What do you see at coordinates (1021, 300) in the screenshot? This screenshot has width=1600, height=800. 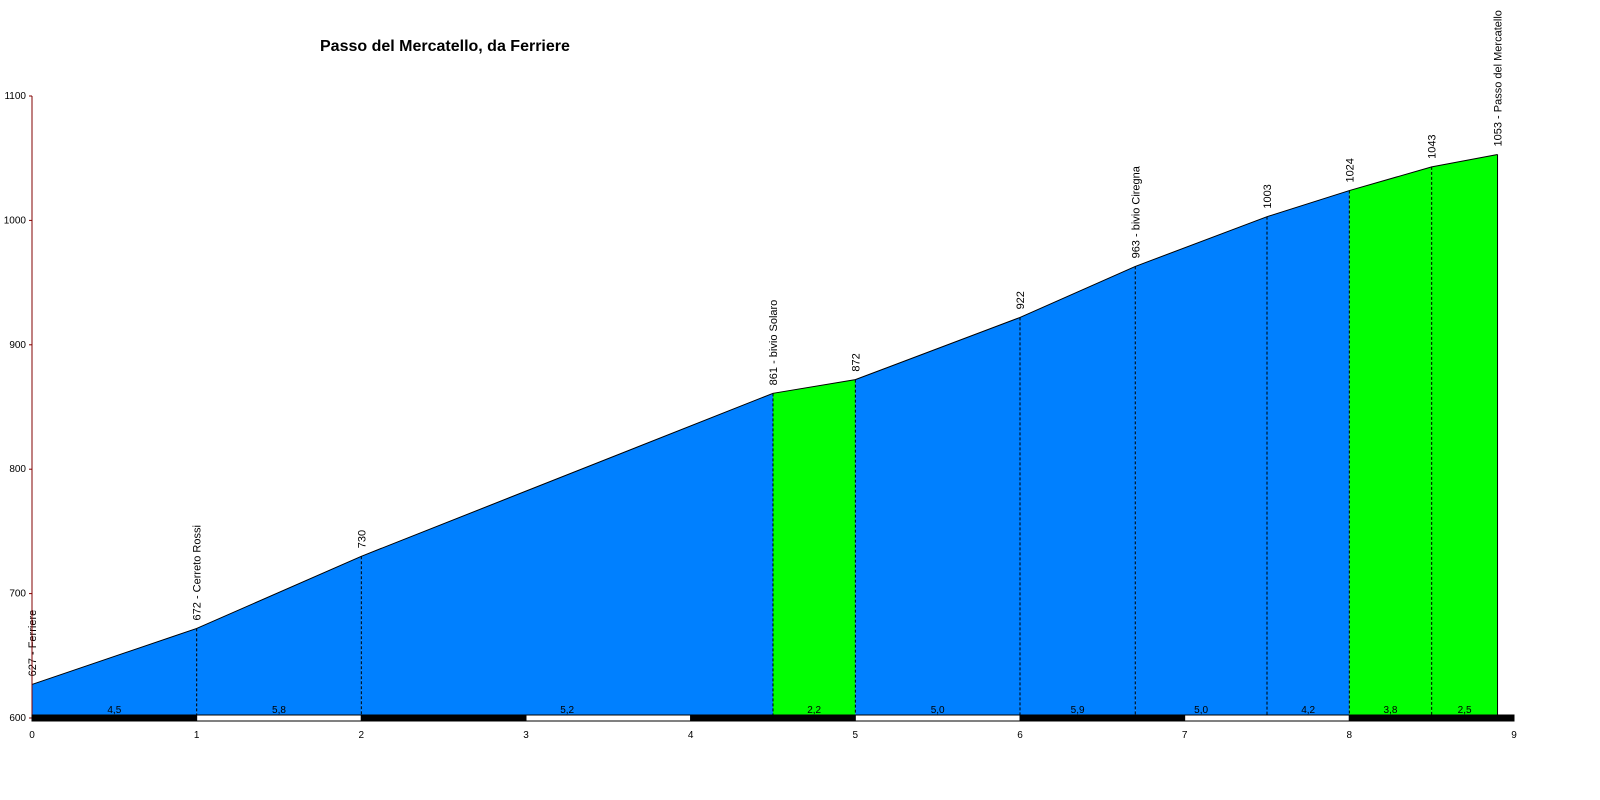 I see `point-label: 922` at bounding box center [1021, 300].